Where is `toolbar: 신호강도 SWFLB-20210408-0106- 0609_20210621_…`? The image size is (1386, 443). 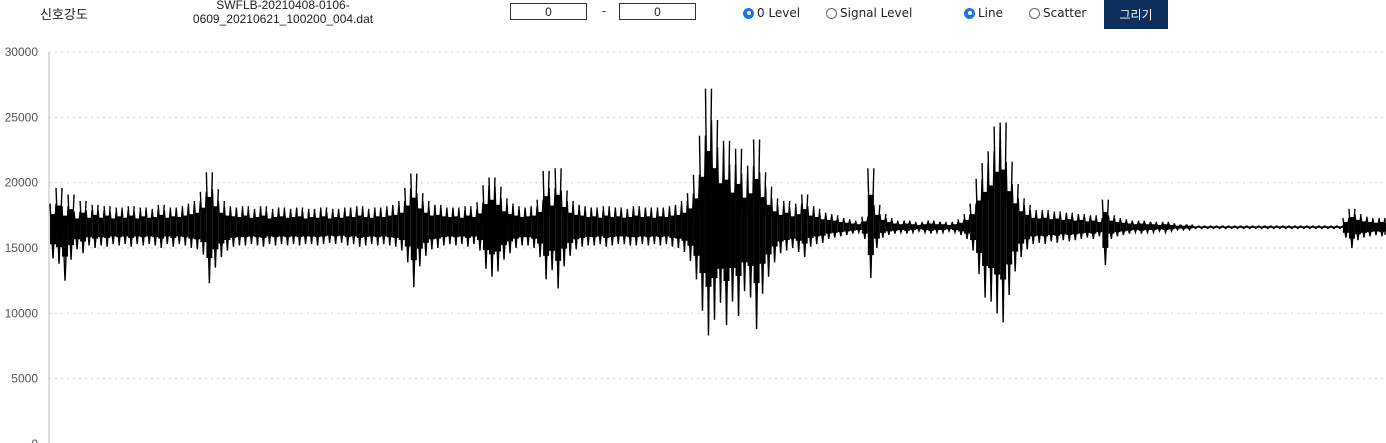 toolbar: 신호강도 SWFLB-20210408-0106- 0609_20210621_… is located at coordinates (693, 16).